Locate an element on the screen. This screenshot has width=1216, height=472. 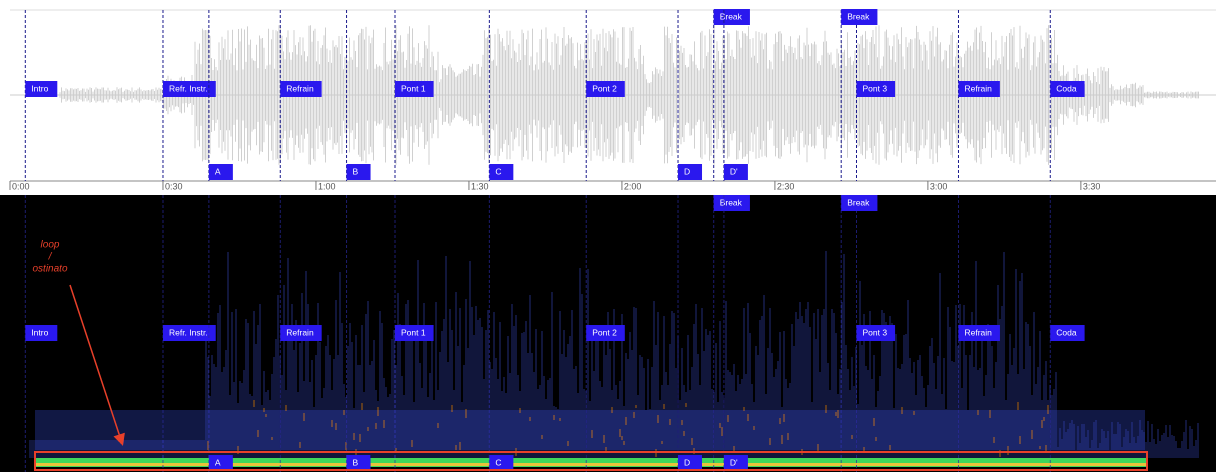
annotation-arrow is located at coordinates (97, 365).